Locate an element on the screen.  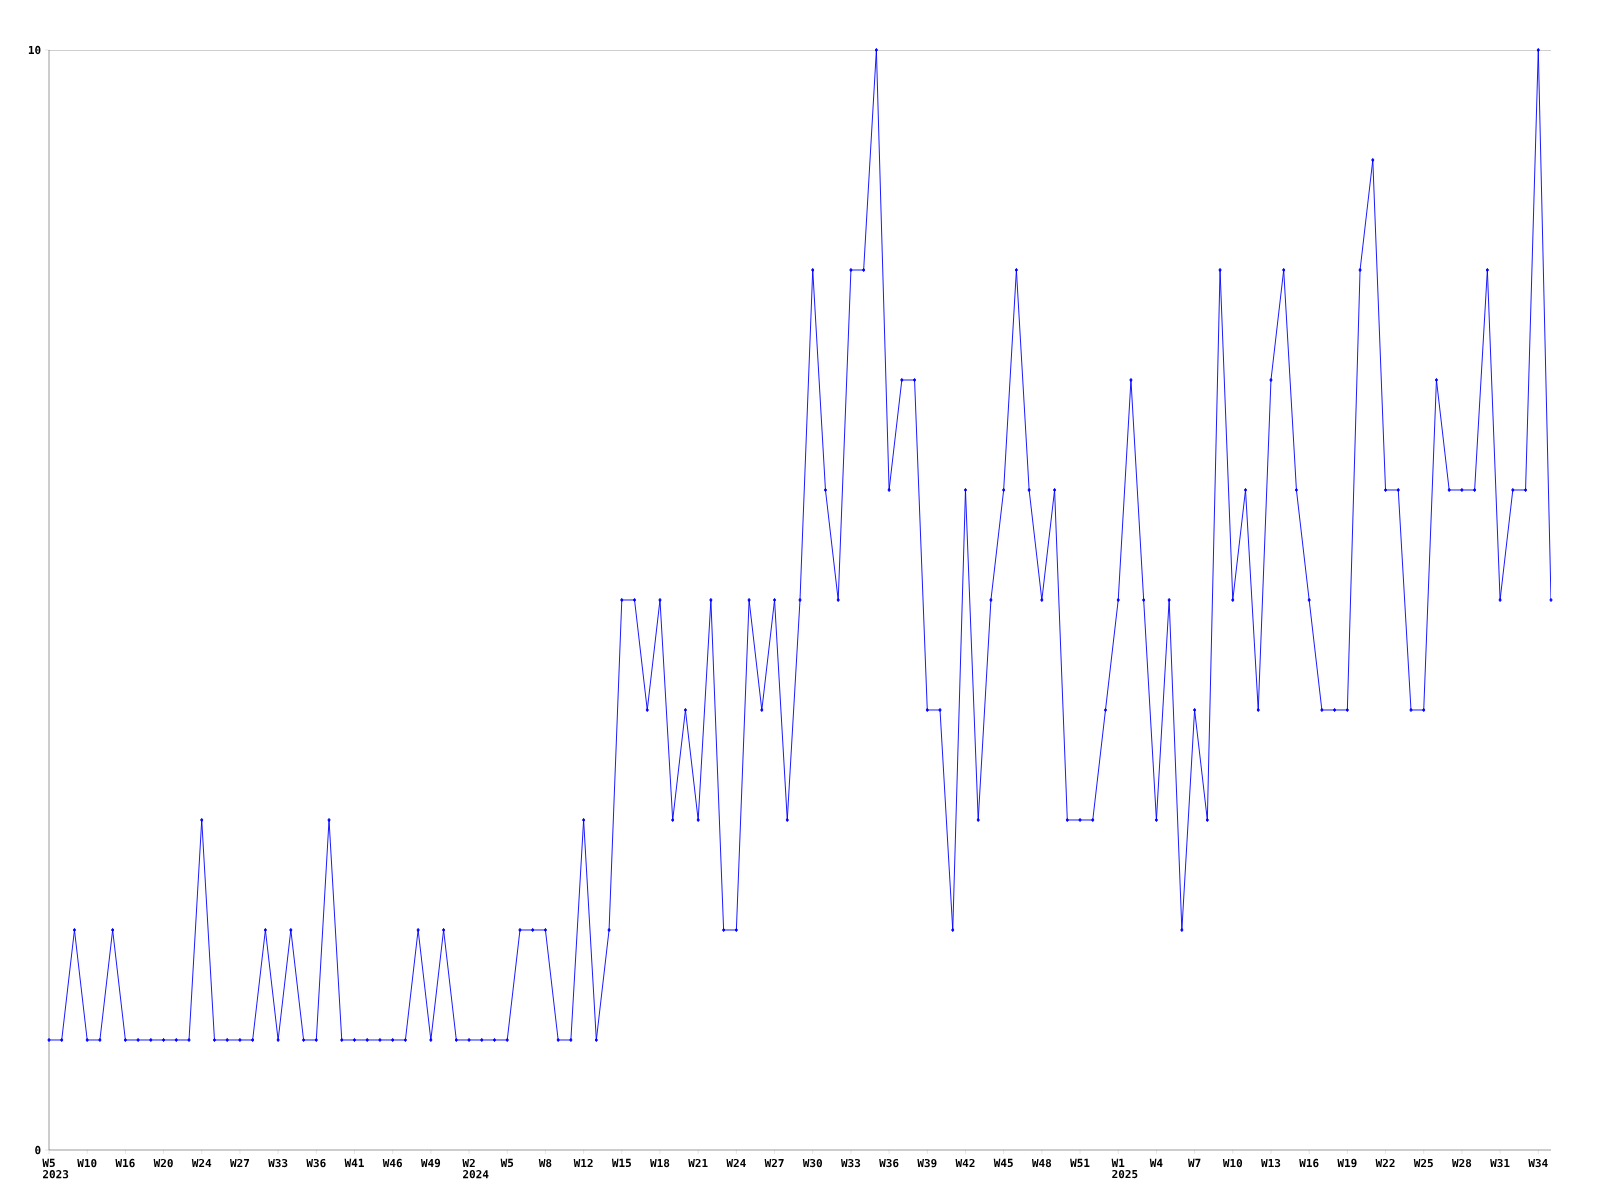
text: 2024 is located at coordinates (476, 1174).